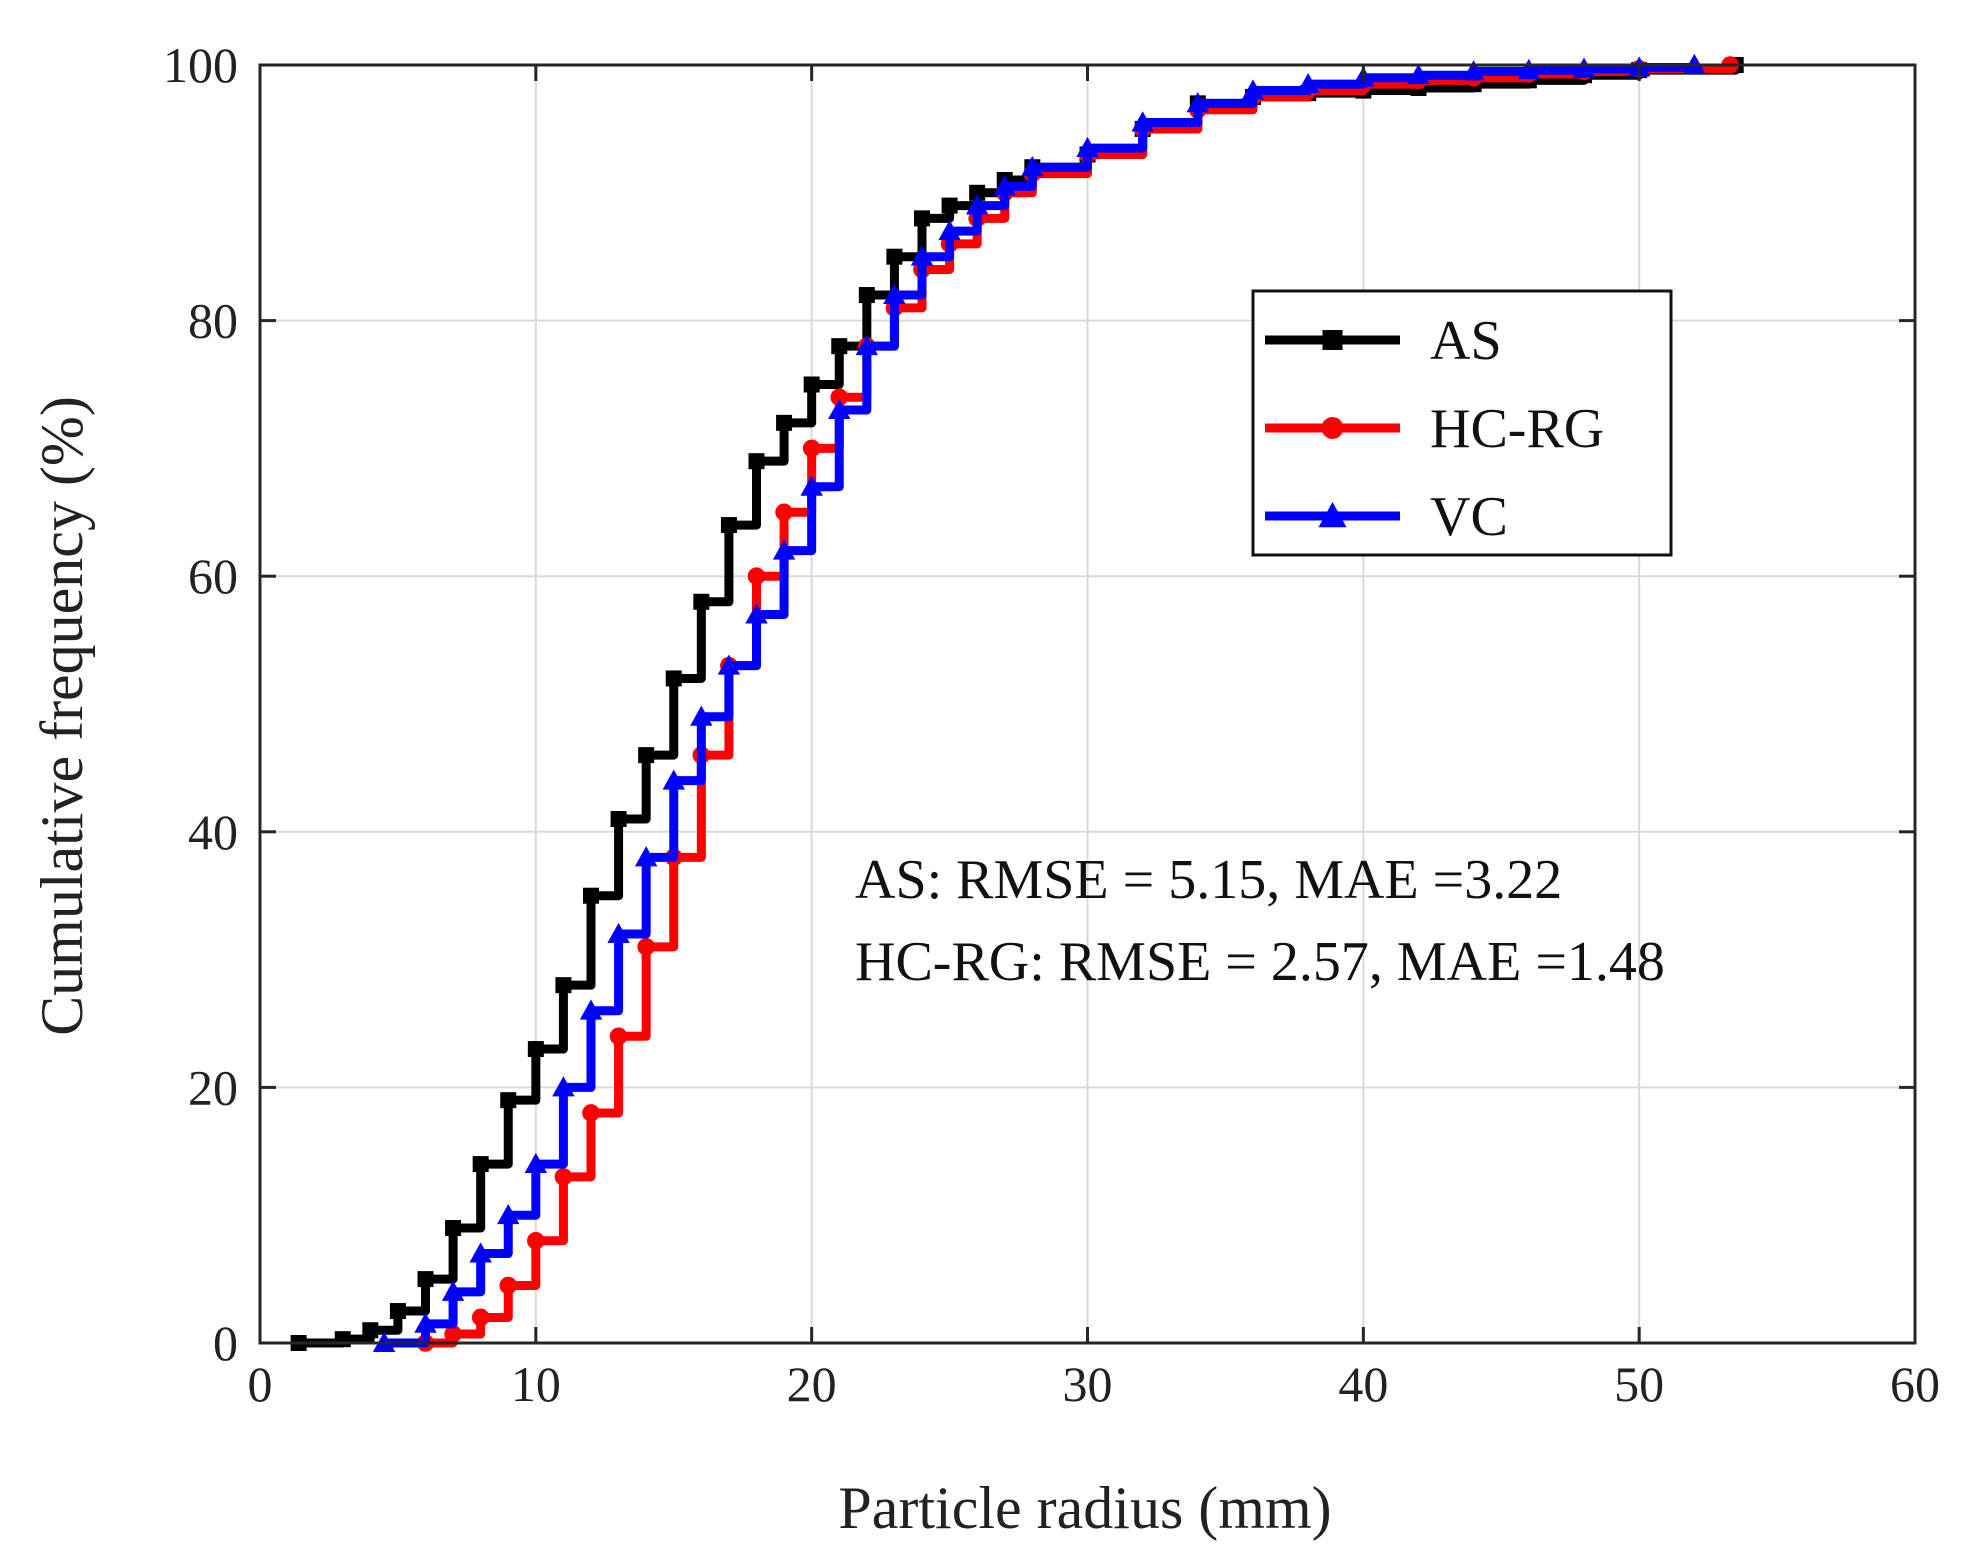 The image size is (1975, 1565). I want to click on y-tick-label: 100, so click(200, 65).